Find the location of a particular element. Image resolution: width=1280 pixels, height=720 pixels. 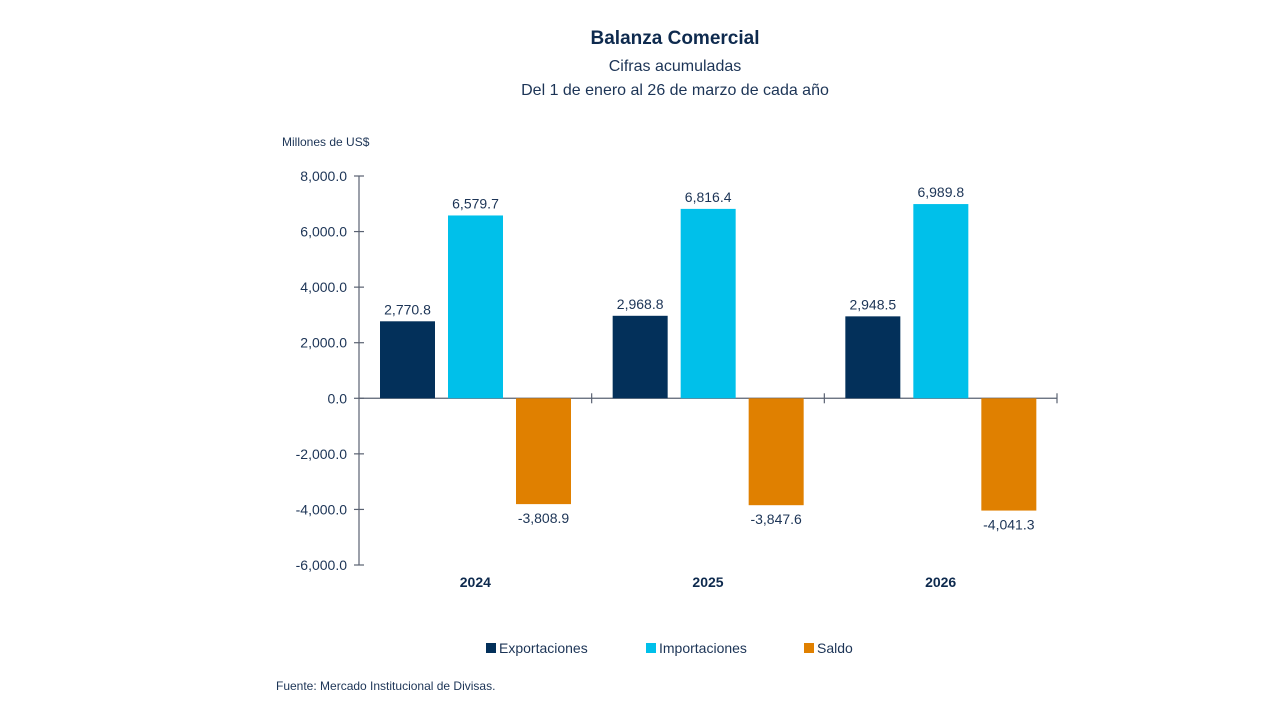

y-tick-label: -4,000.0 is located at coordinates (322, 509).